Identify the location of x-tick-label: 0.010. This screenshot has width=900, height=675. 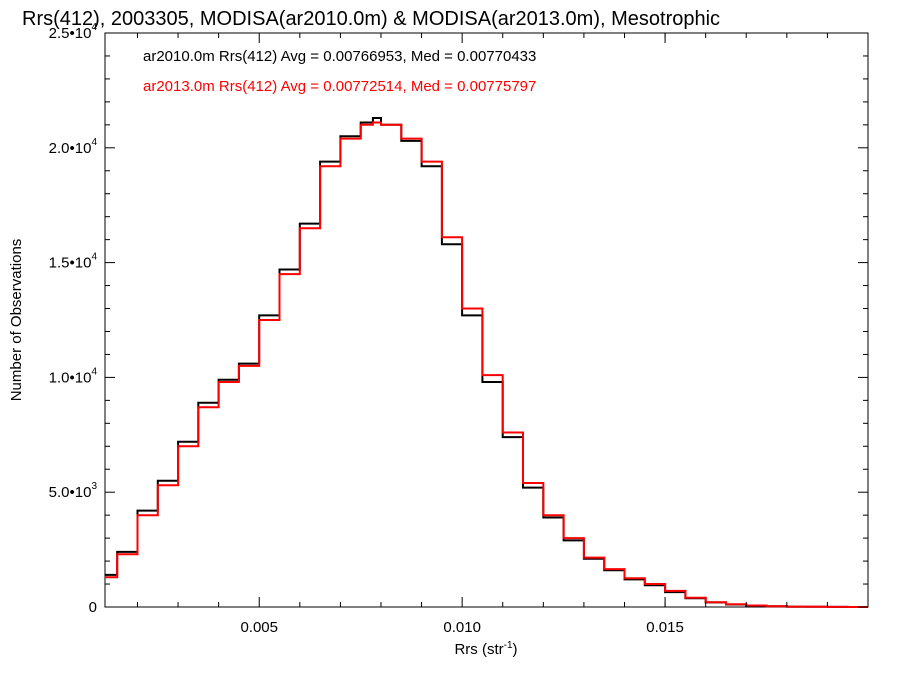
(462, 627).